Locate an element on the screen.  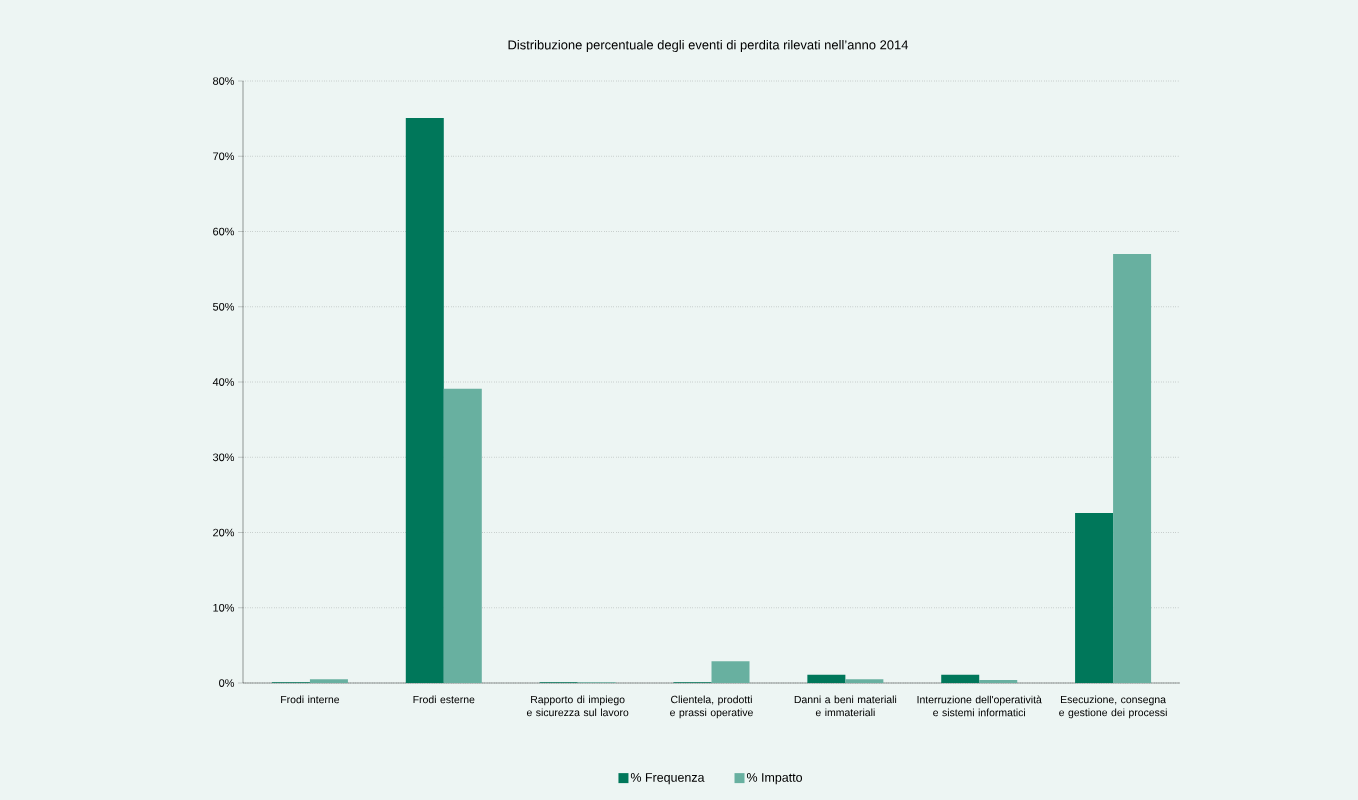
y-tick-label: 0% is located at coordinates (227, 683).